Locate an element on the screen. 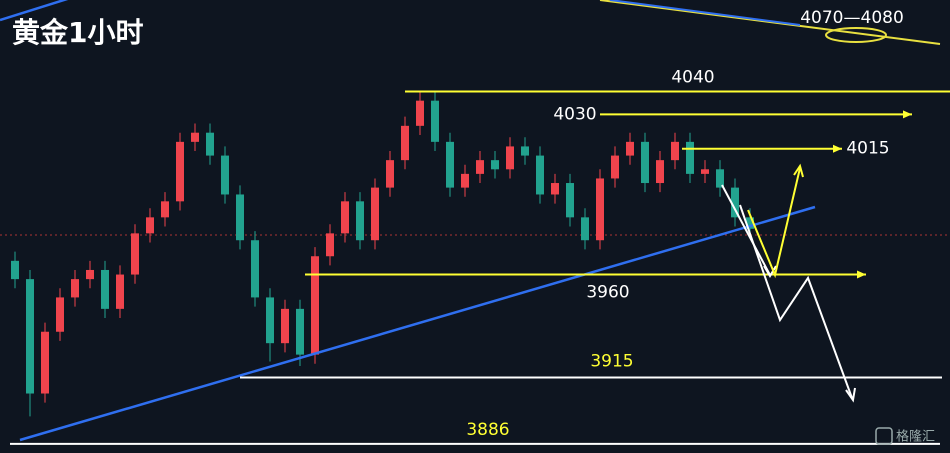 The width and height of the screenshot is (950, 453). level-label: 4040 is located at coordinates (692, 78).